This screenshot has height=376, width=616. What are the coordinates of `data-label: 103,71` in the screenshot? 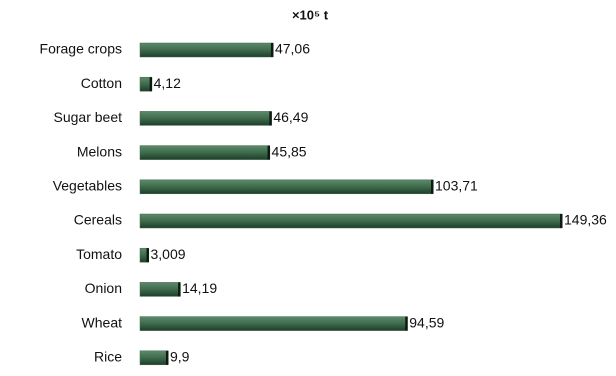 It's located at (456, 186).